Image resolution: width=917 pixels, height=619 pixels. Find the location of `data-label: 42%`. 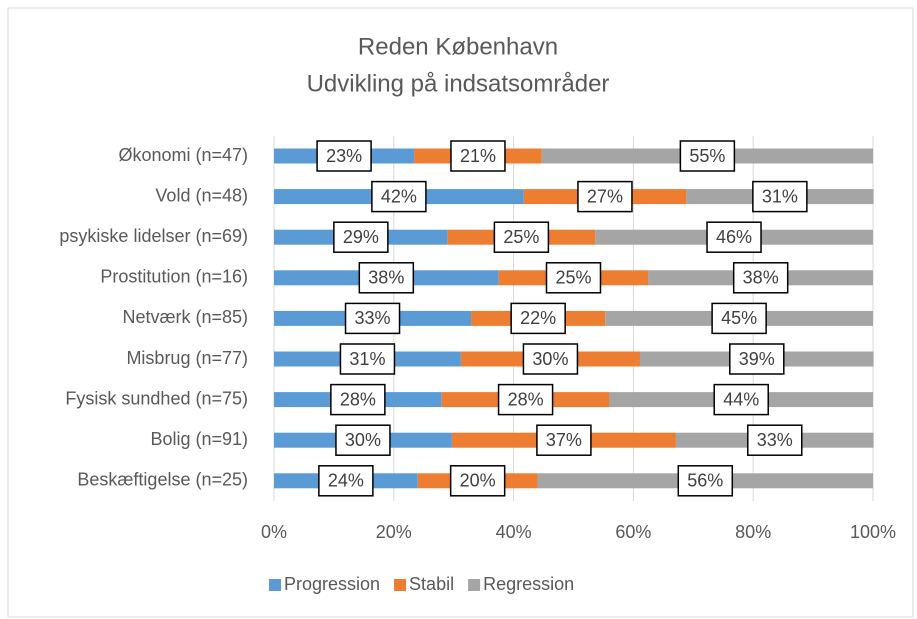

data-label: 42% is located at coordinates (399, 196).